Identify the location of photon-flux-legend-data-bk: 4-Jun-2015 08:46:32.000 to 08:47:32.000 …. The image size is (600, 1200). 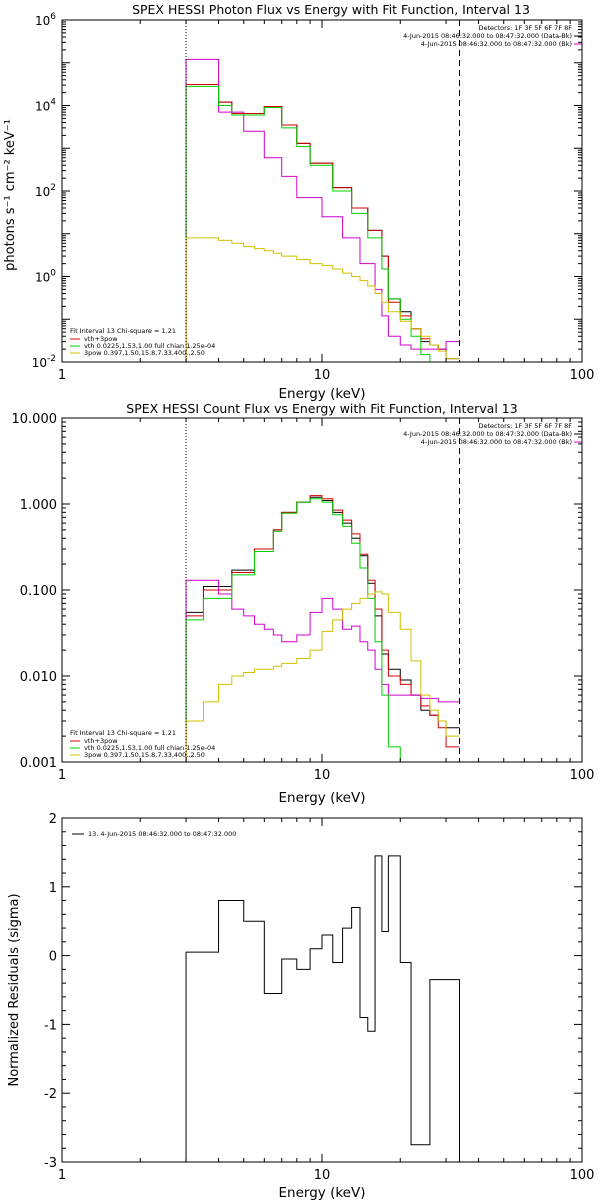
(487, 36).